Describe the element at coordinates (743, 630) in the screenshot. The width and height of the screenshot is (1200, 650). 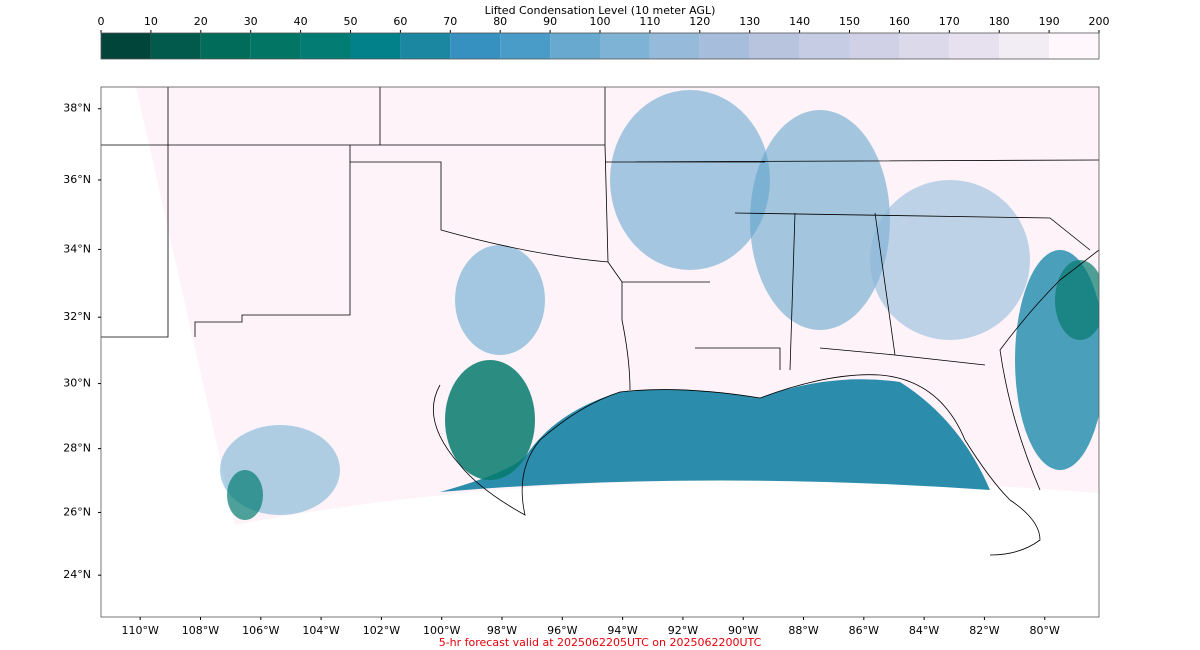
I see `lon-tick-label: 90°W` at that location.